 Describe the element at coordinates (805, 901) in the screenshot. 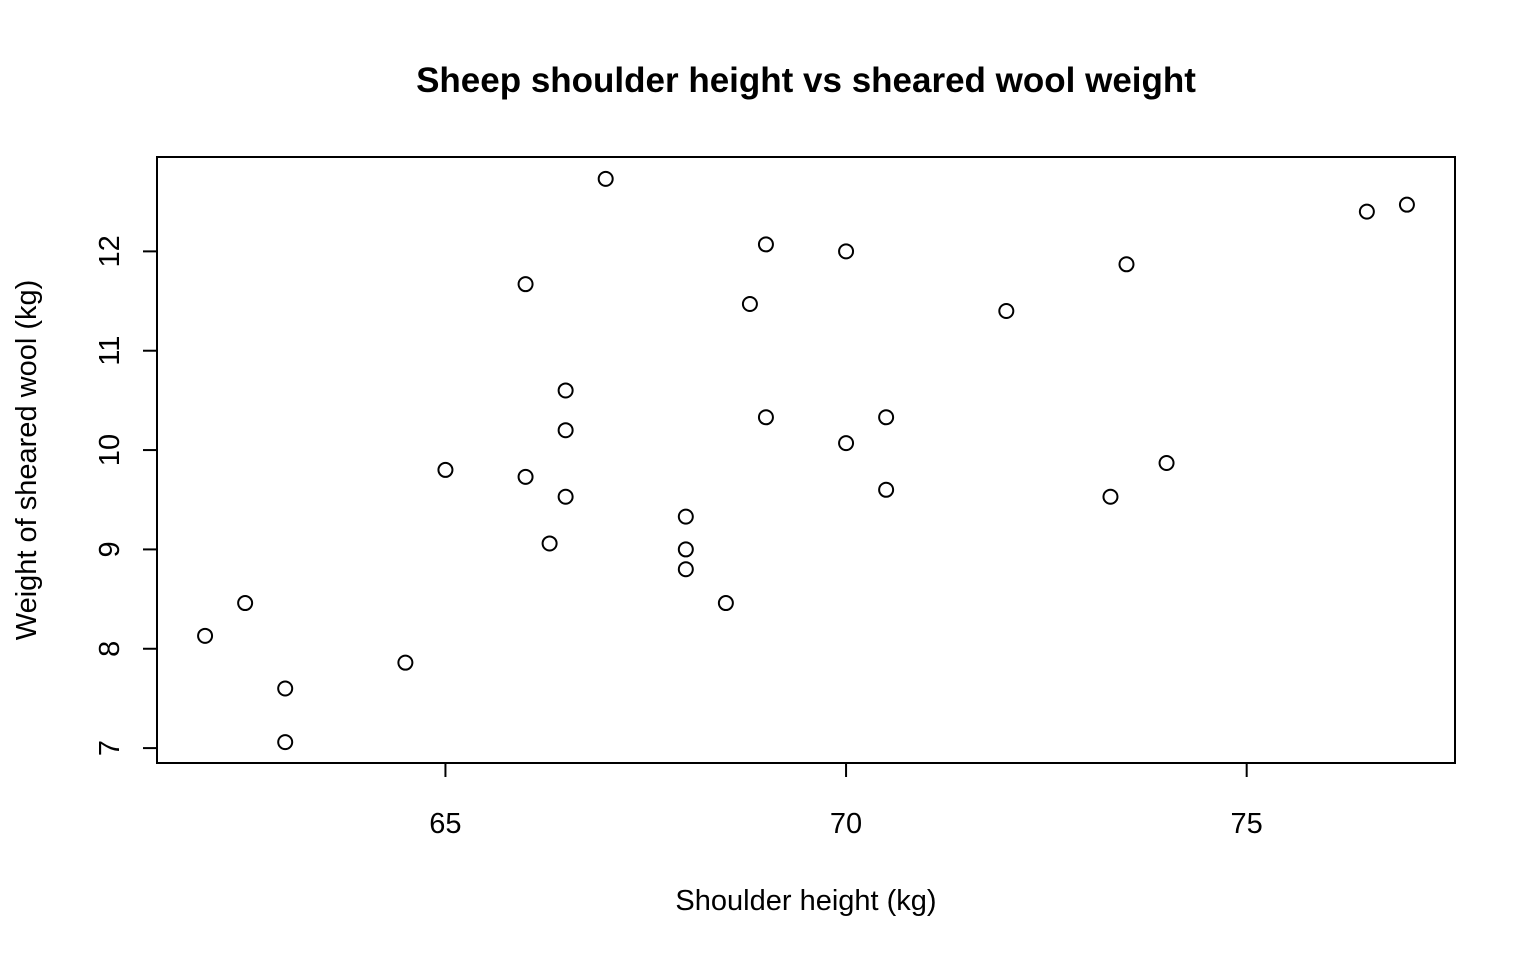

I see `x-axis-label: Shoulder height (kg)` at that location.